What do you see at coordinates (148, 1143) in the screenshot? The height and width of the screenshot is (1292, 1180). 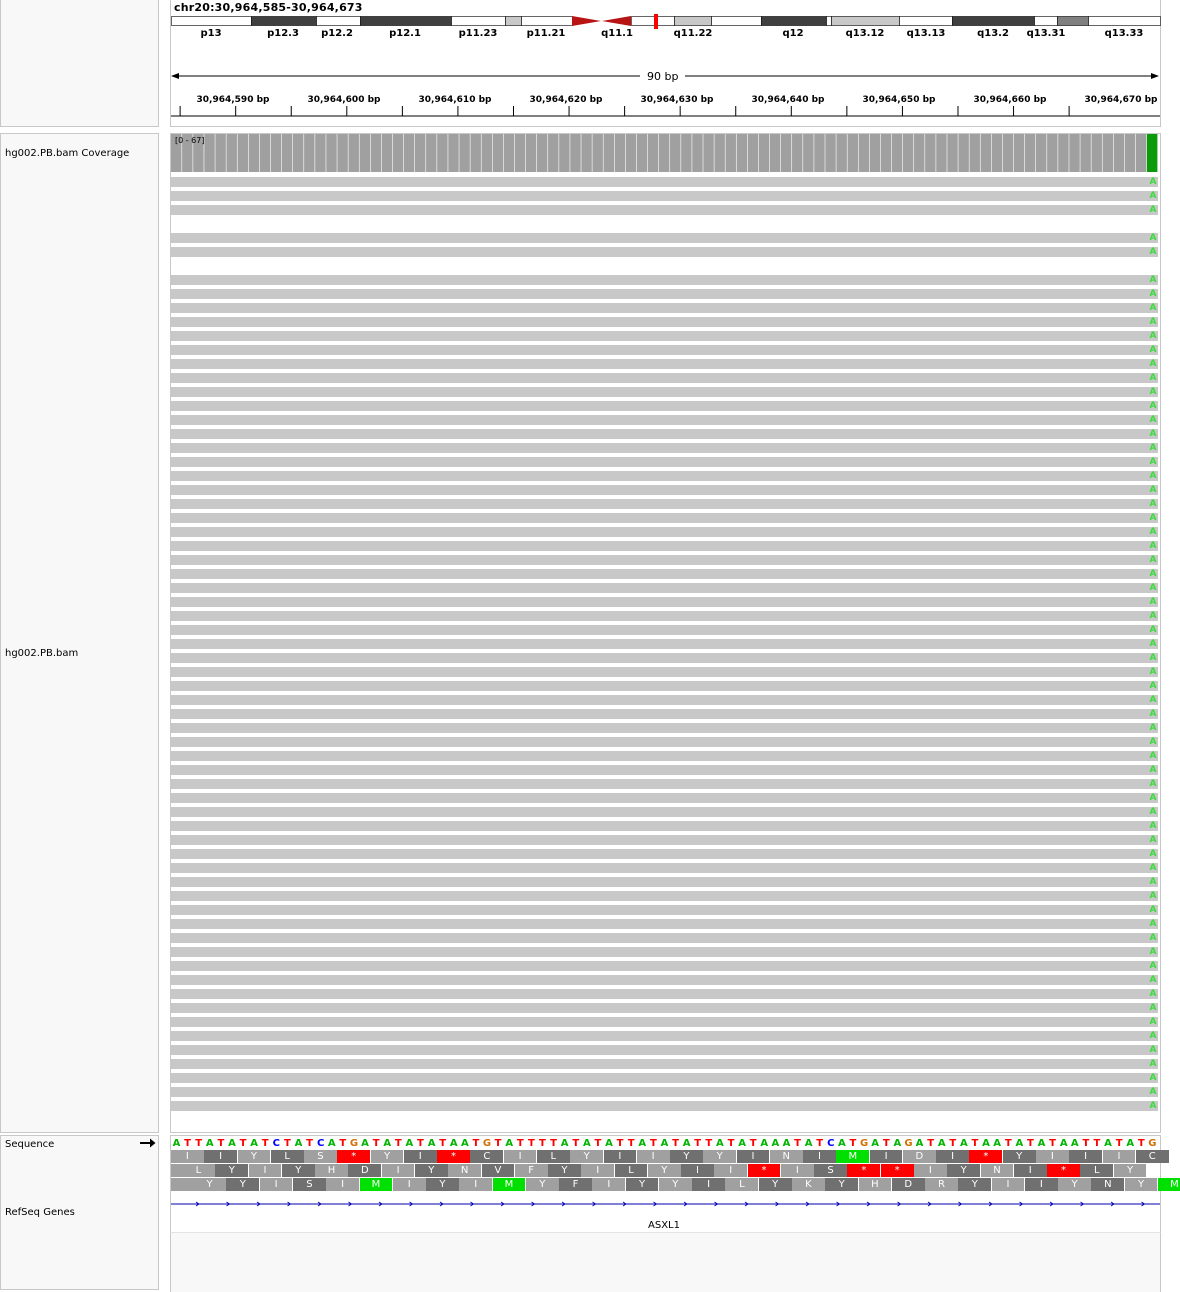 I see `strand-arrow-icon` at bounding box center [148, 1143].